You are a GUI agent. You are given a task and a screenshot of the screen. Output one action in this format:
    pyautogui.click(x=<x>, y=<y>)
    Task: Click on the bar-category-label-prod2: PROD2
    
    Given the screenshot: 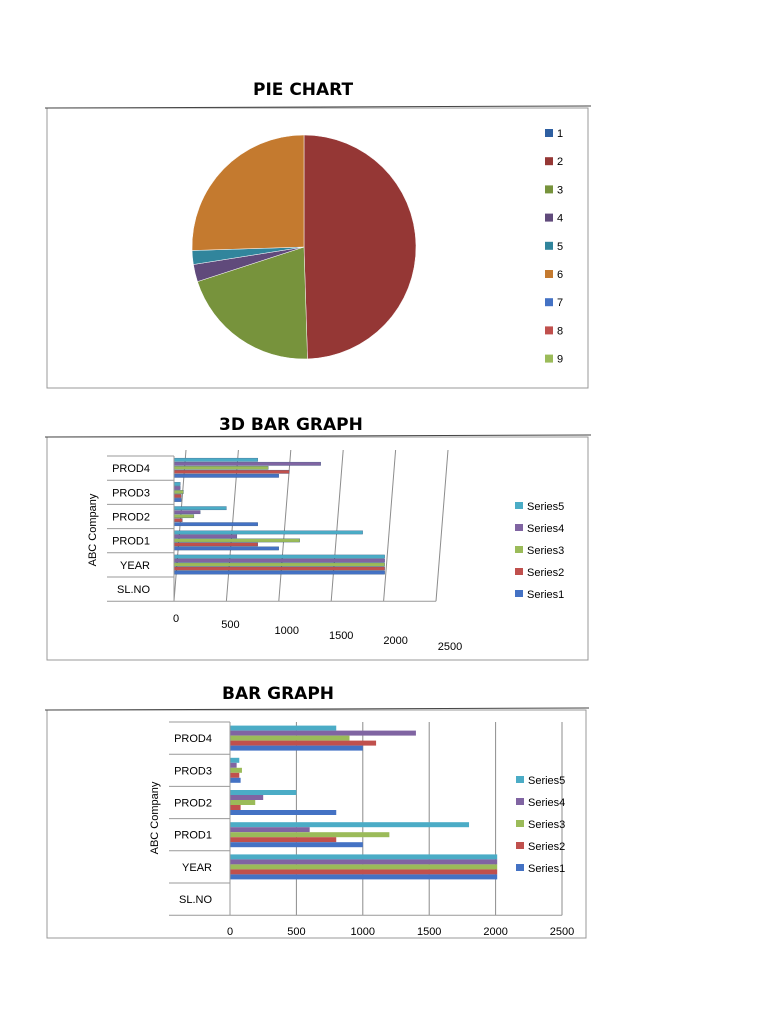 What is the action you would take?
    pyautogui.click(x=193, y=804)
    